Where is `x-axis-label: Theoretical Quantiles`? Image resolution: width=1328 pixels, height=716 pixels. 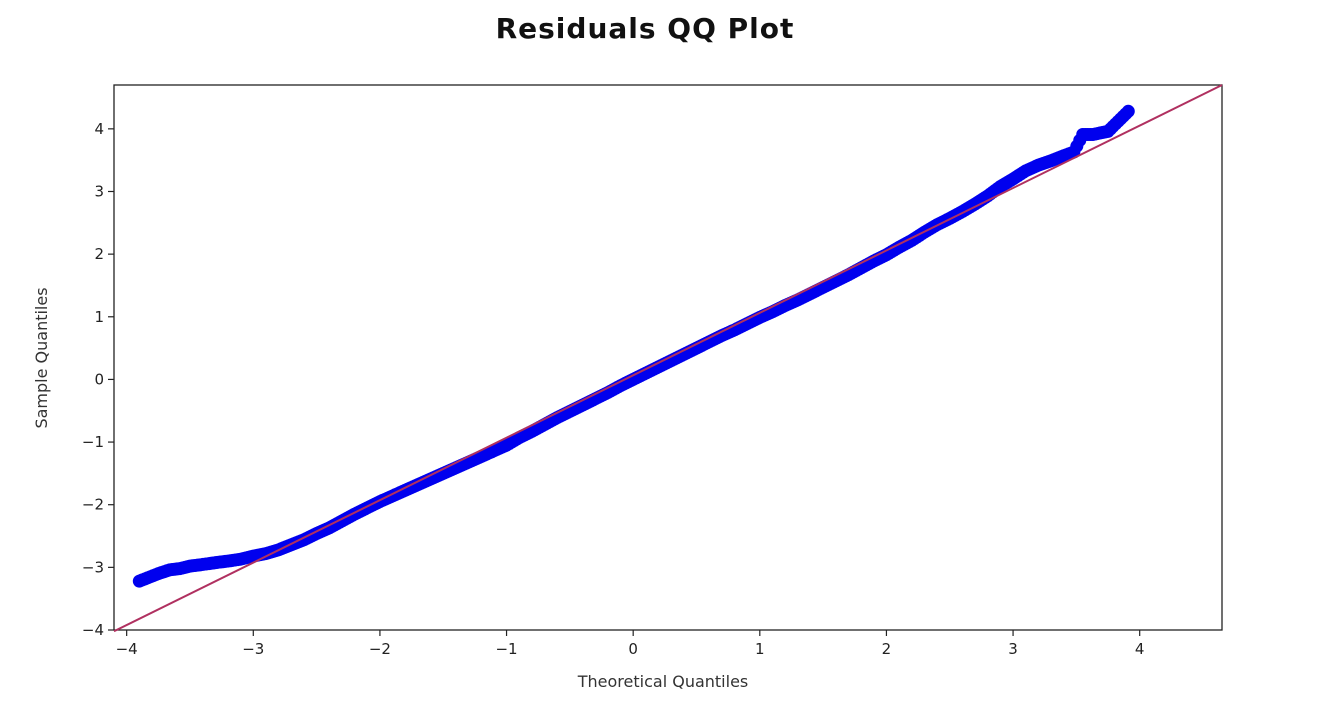
x-axis-label: Theoretical Quantiles is located at coordinates (663, 681).